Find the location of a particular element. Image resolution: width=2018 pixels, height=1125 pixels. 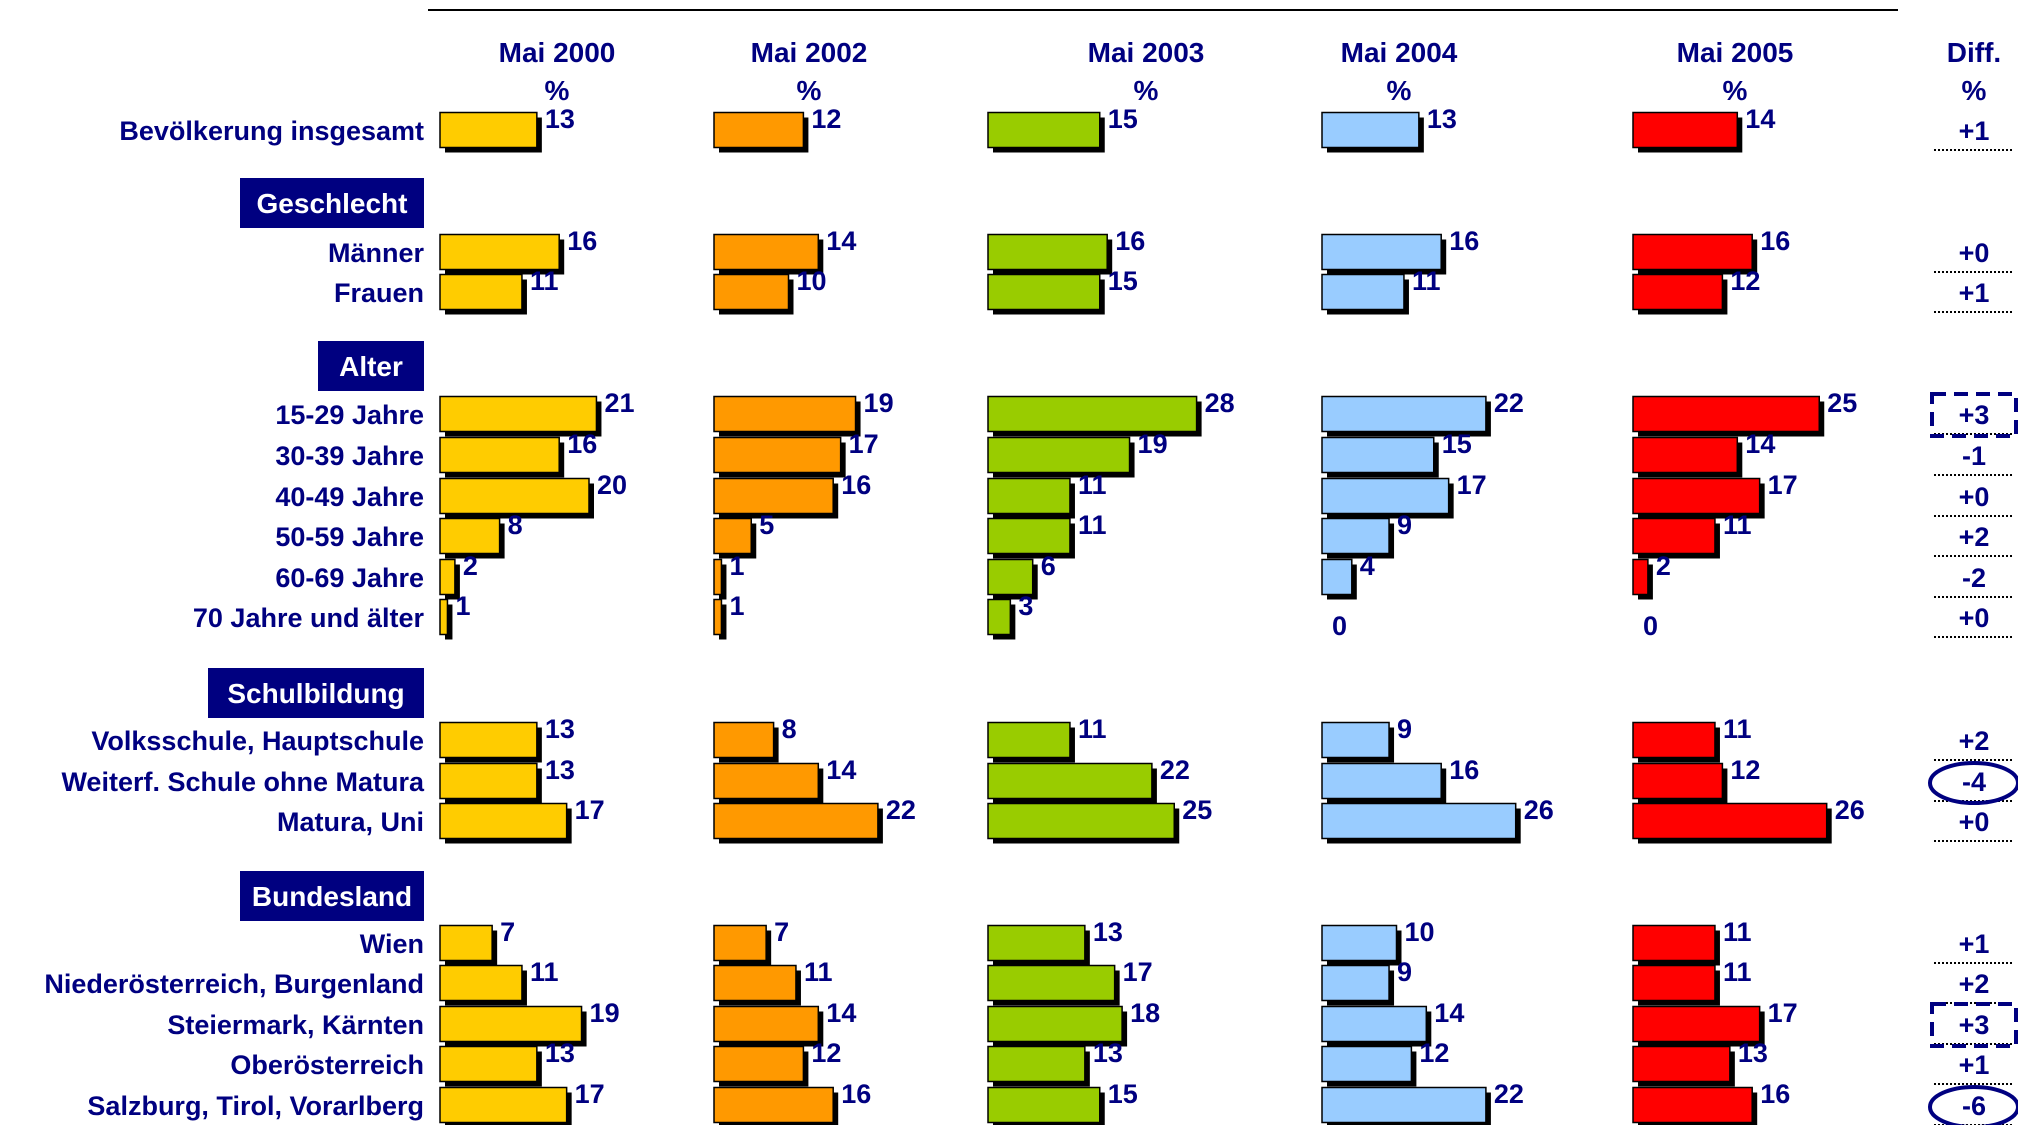

data-label: 5 is located at coordinates (766, 525).